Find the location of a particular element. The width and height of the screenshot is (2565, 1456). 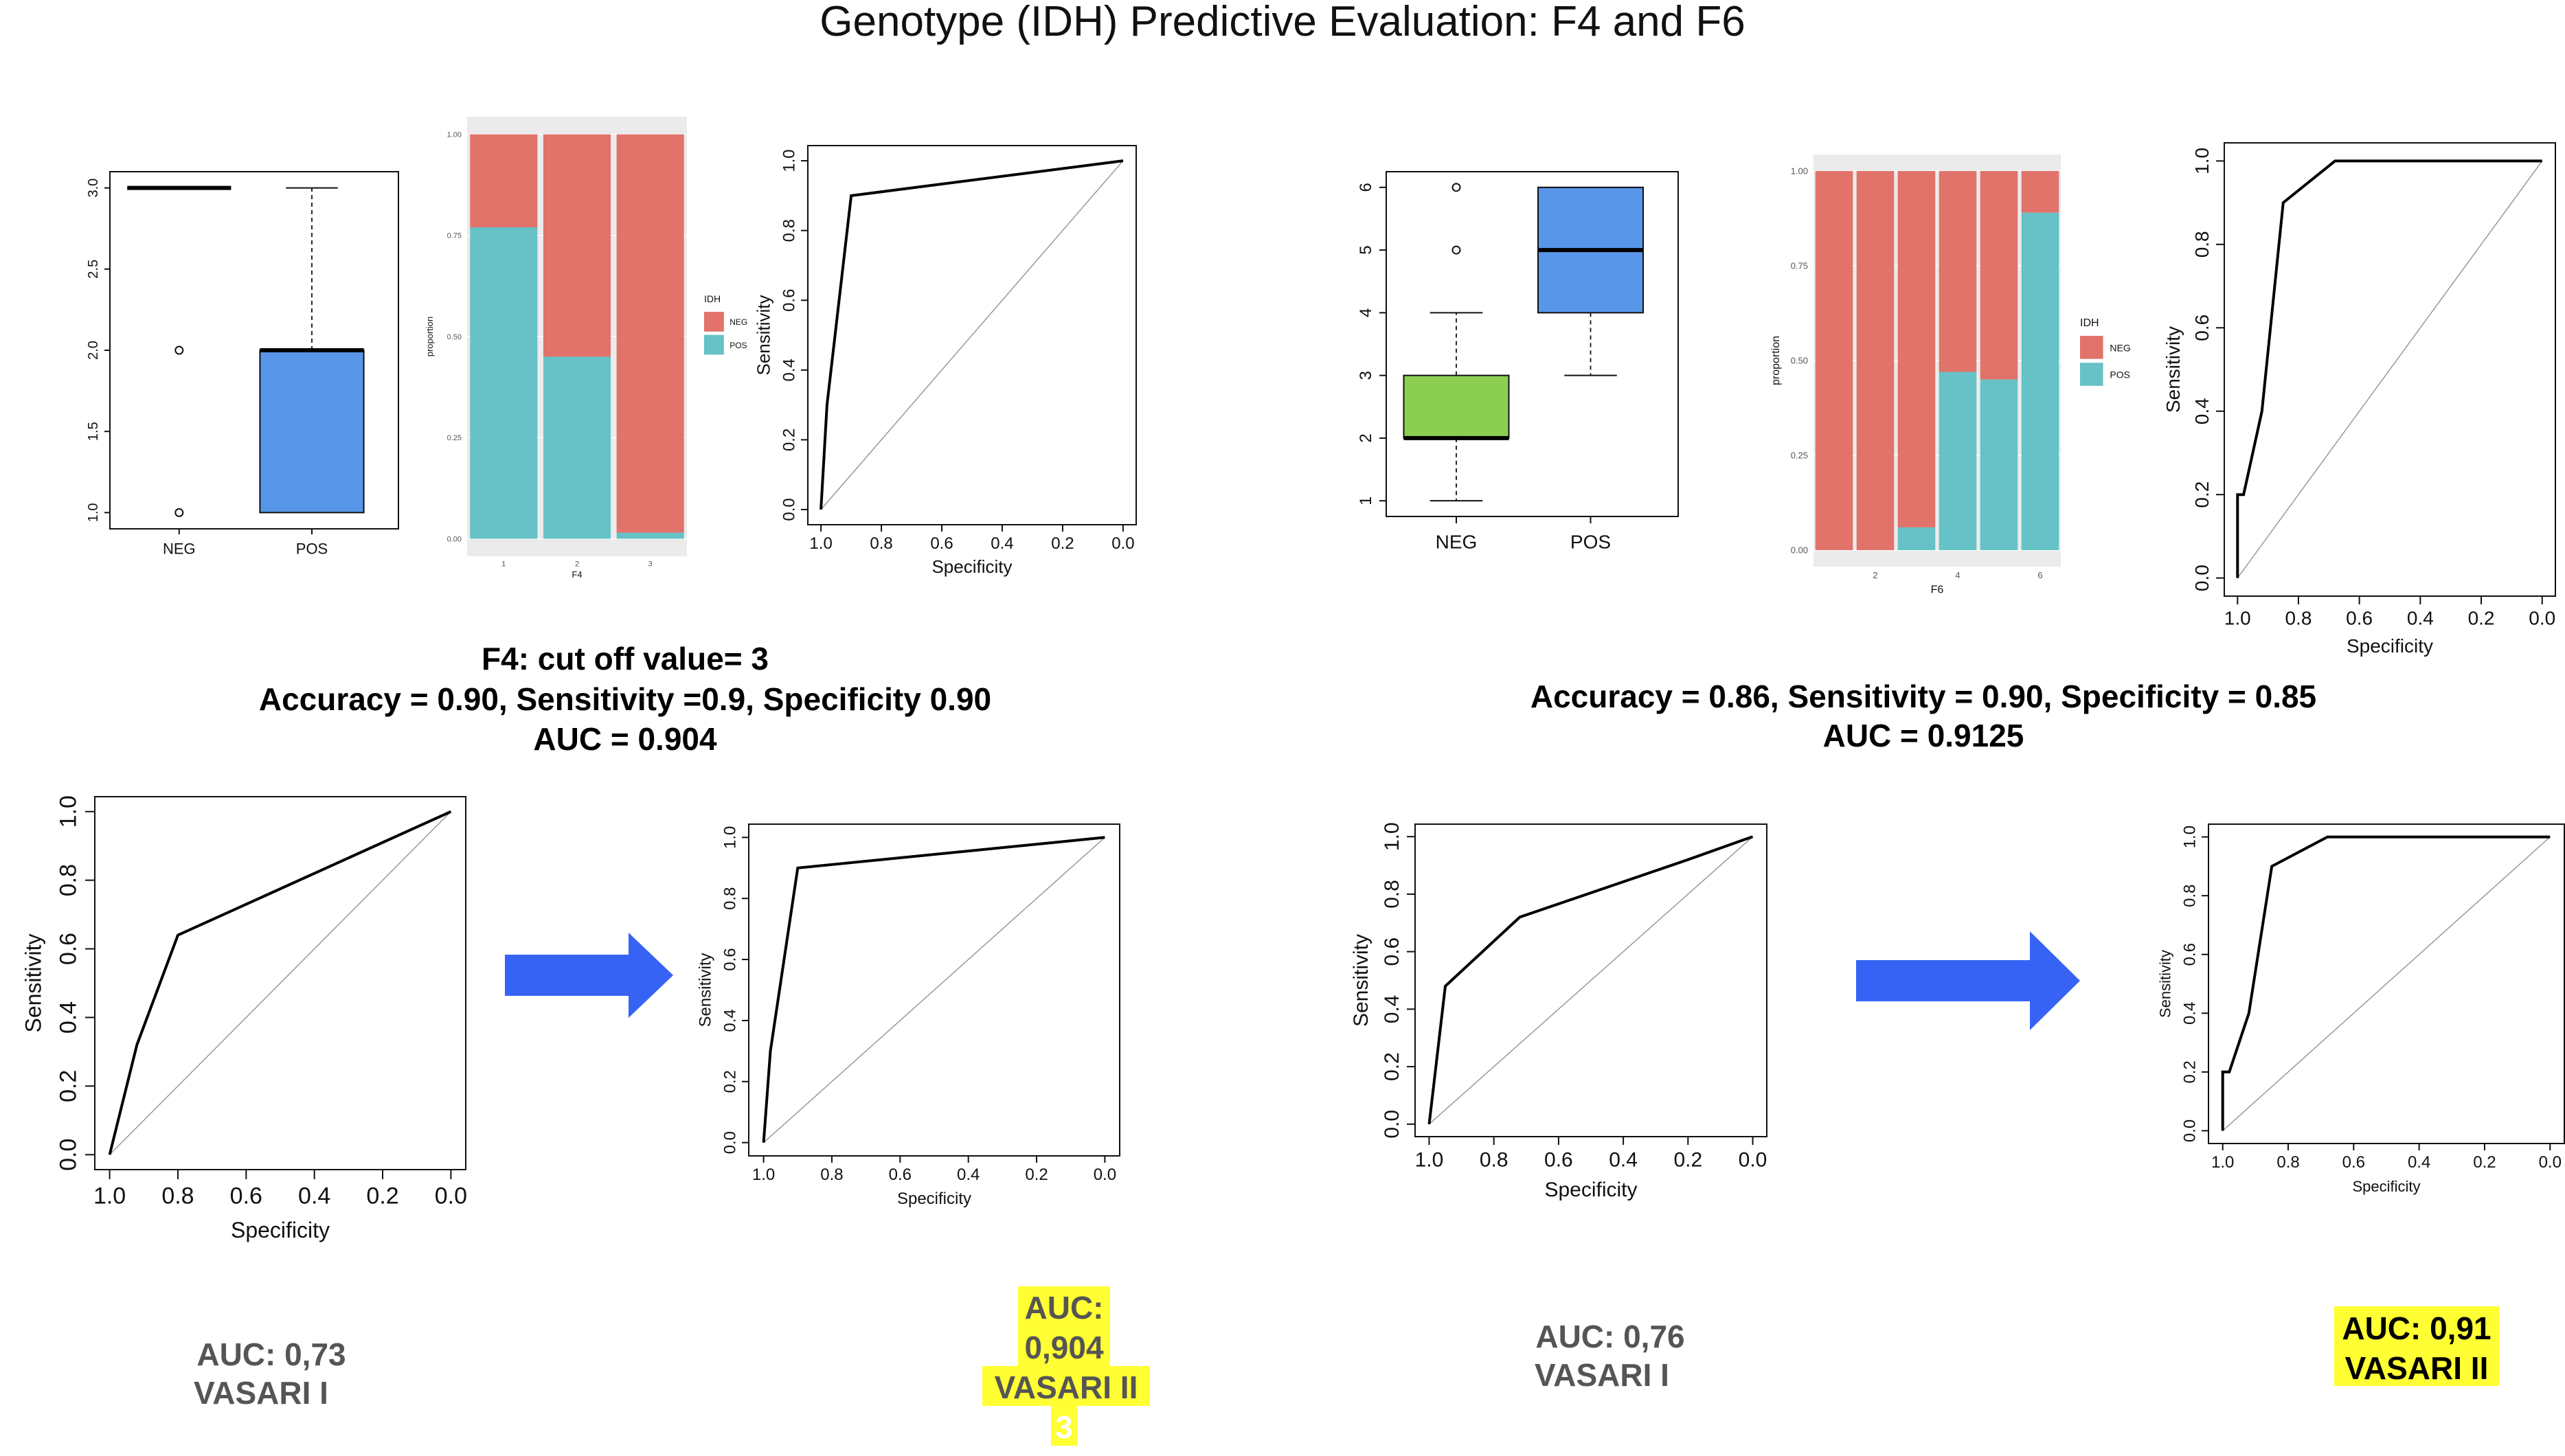

caption-vasari2-f4-label: VASARI II is located at coordinates (1066, 1387).